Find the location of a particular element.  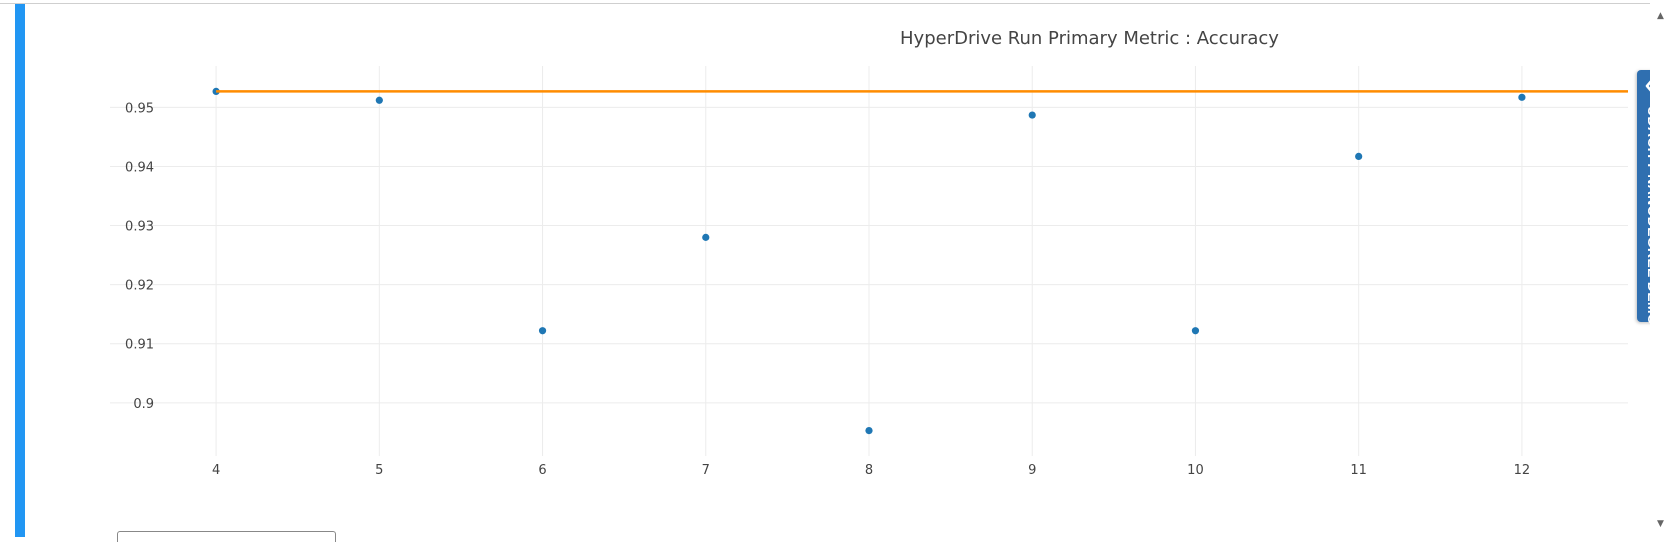

x-tick-label: 4 is located at coordinates (216, 470).